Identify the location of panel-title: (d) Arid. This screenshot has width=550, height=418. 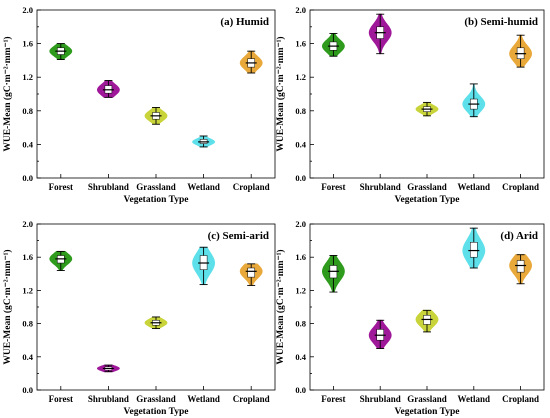
(519, 236).